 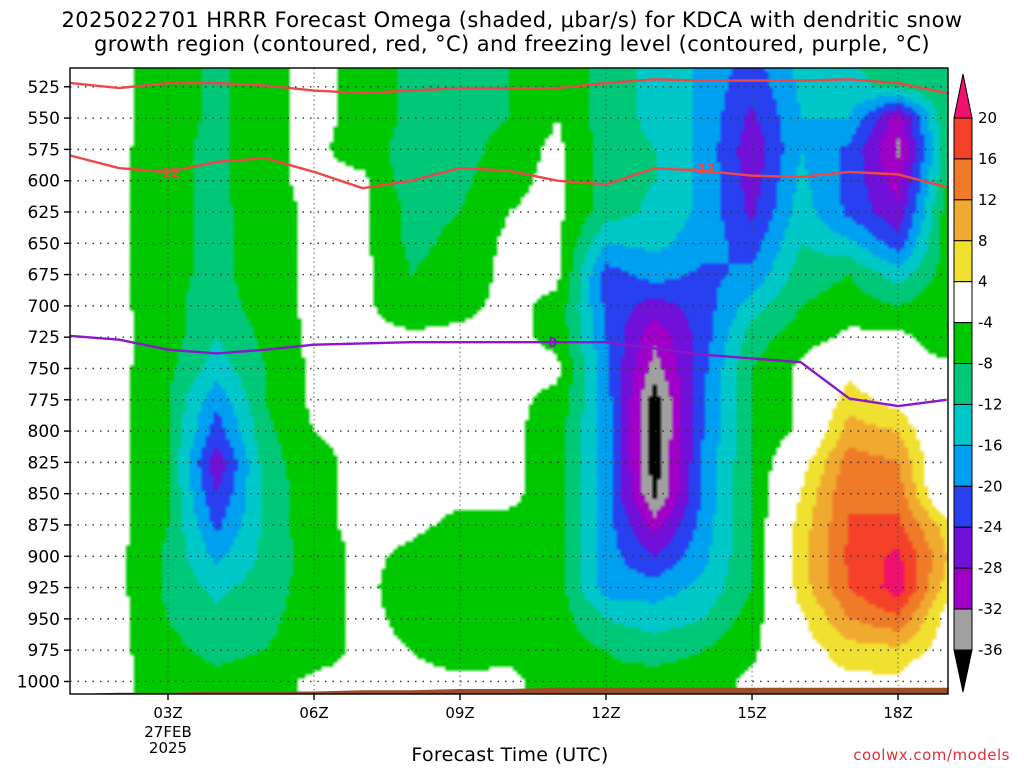 I want to click on y-tick-label-825: 825, so click(x=44, y=463).